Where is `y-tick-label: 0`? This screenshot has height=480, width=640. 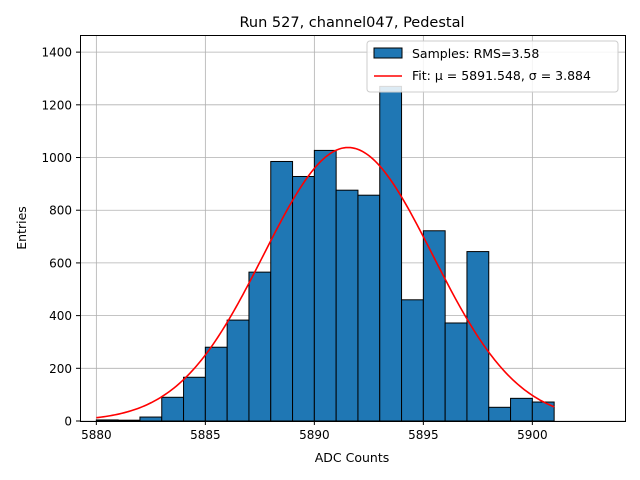
y-tick-label: 0 is located at coordinates (68, 422).